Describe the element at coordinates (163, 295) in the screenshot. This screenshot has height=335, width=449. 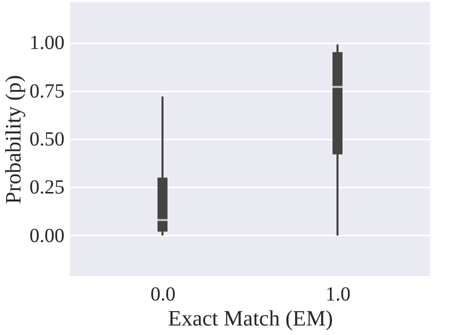
I see `x-tick-label: 0.0` at that location.